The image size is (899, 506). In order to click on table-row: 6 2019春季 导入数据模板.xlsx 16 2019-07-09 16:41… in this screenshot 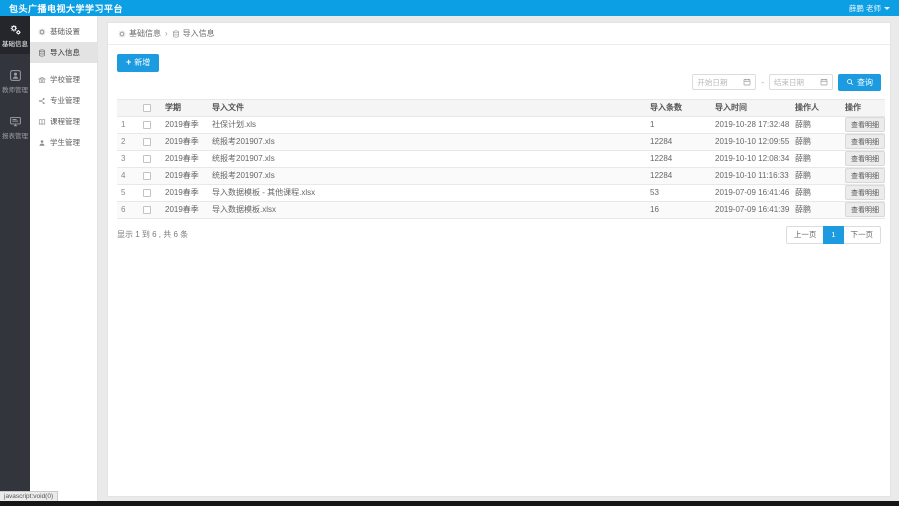, I will do `click(501, 209)`.